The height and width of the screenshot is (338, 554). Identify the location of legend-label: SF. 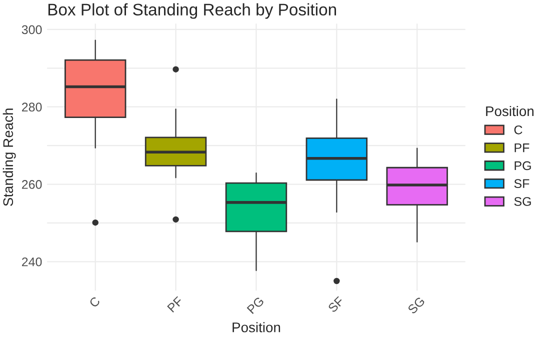
(522, 183).